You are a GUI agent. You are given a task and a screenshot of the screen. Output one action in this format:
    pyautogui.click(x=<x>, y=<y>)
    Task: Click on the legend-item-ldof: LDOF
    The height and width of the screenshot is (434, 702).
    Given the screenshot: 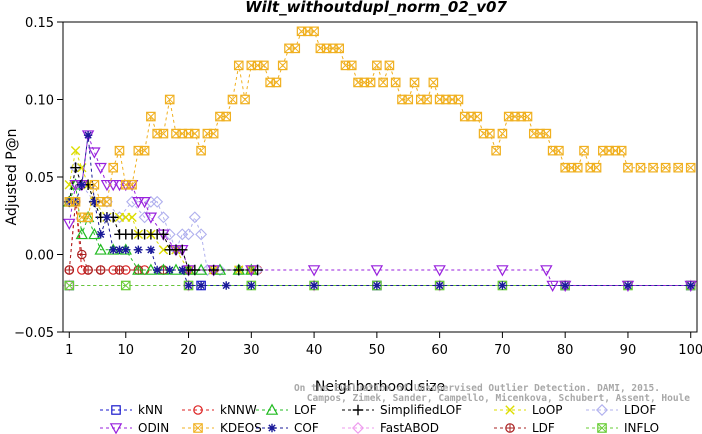 What is the action you would take?
    pyautogui.click(x=621, y=410)
    